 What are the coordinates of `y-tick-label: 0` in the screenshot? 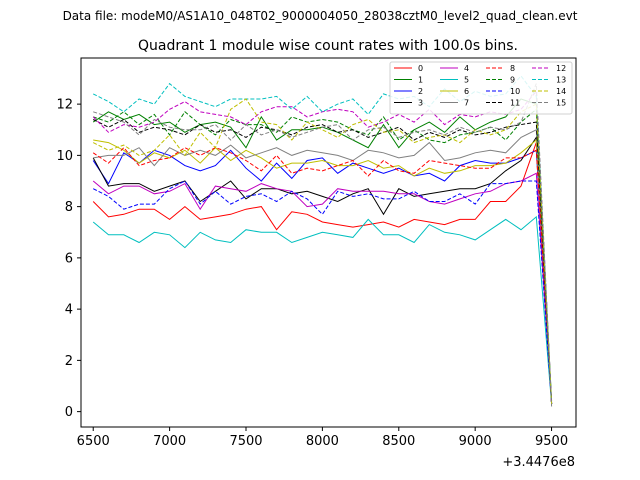 It's located at (69, 412).